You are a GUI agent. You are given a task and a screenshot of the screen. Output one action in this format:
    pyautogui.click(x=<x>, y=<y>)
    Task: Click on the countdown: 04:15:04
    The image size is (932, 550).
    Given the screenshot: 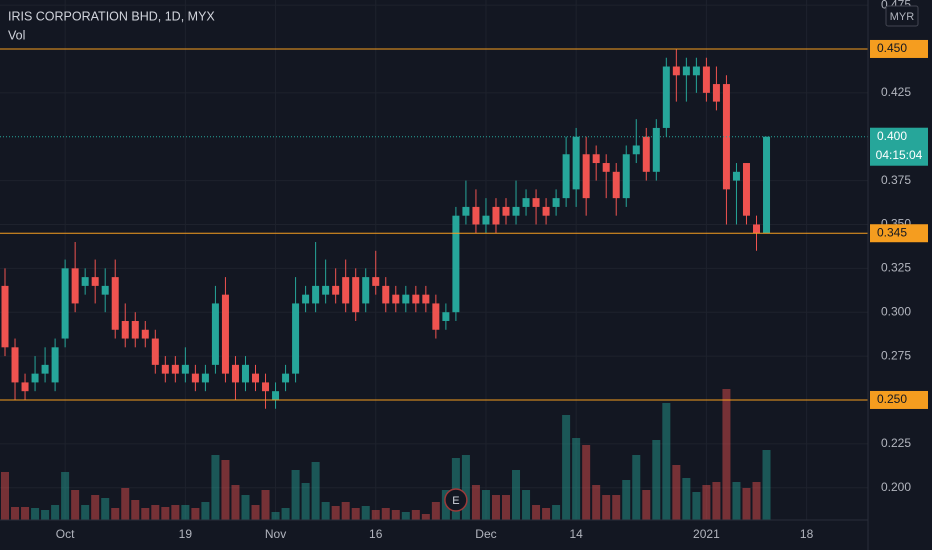 What is the action you would take?
    pyautogui.click(x=899, y=155)
    